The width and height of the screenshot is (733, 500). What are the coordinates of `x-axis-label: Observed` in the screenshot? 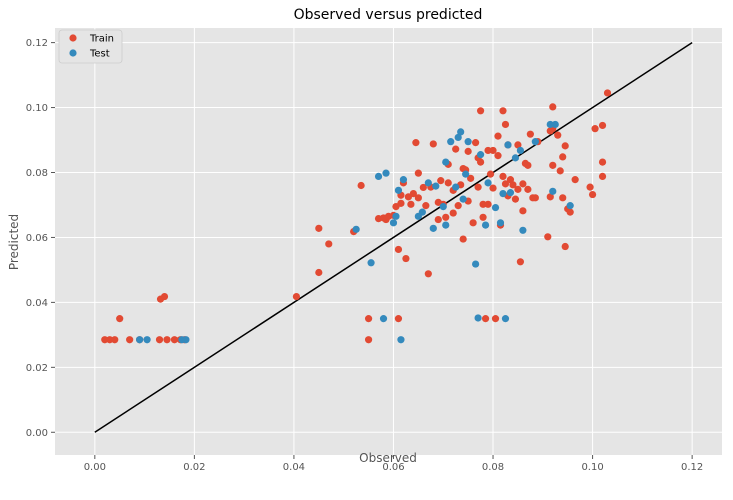 It's located at (388, 458).